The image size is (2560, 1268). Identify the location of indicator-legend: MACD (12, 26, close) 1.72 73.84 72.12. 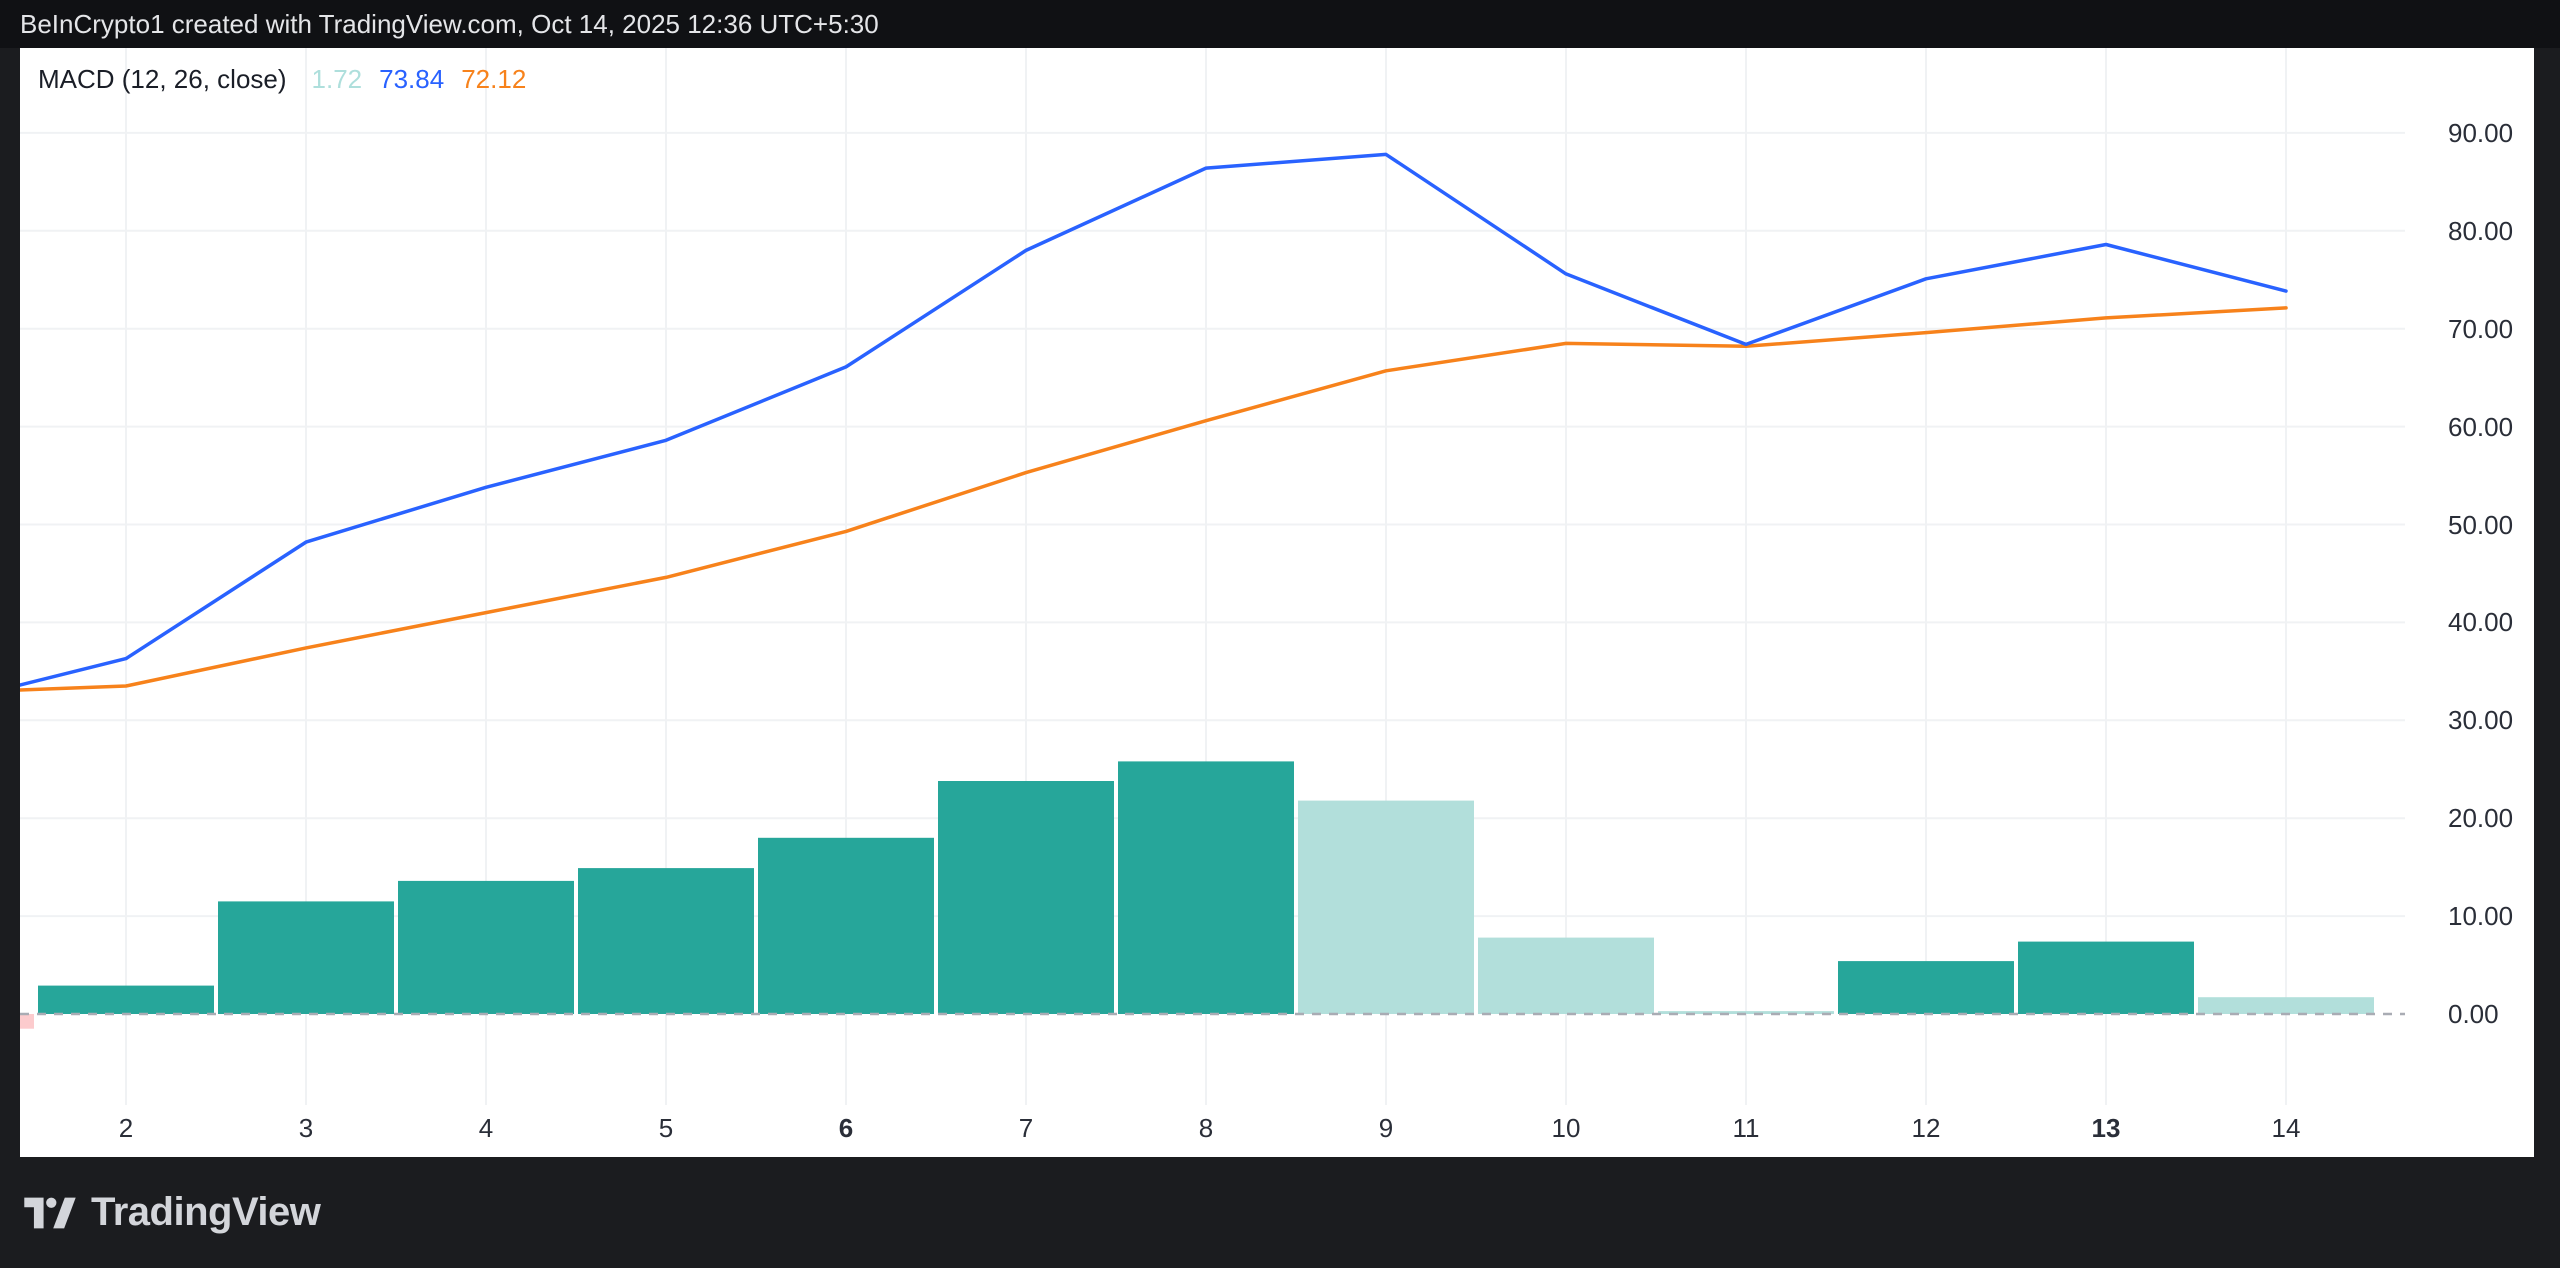
(282, 79).